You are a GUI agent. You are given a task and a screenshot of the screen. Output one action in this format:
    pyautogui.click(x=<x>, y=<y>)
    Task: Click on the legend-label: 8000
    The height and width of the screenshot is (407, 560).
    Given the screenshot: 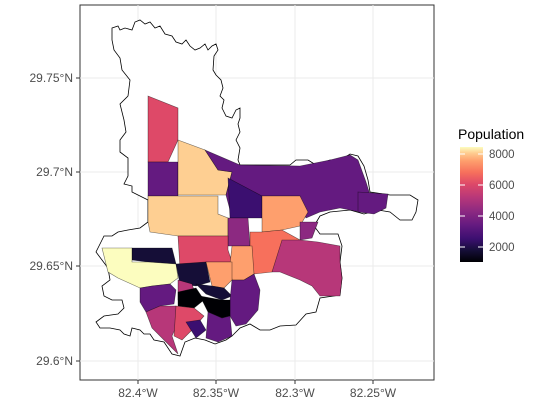 What is the action you would take?
    pyautogui.click(x=502, y=155)
    